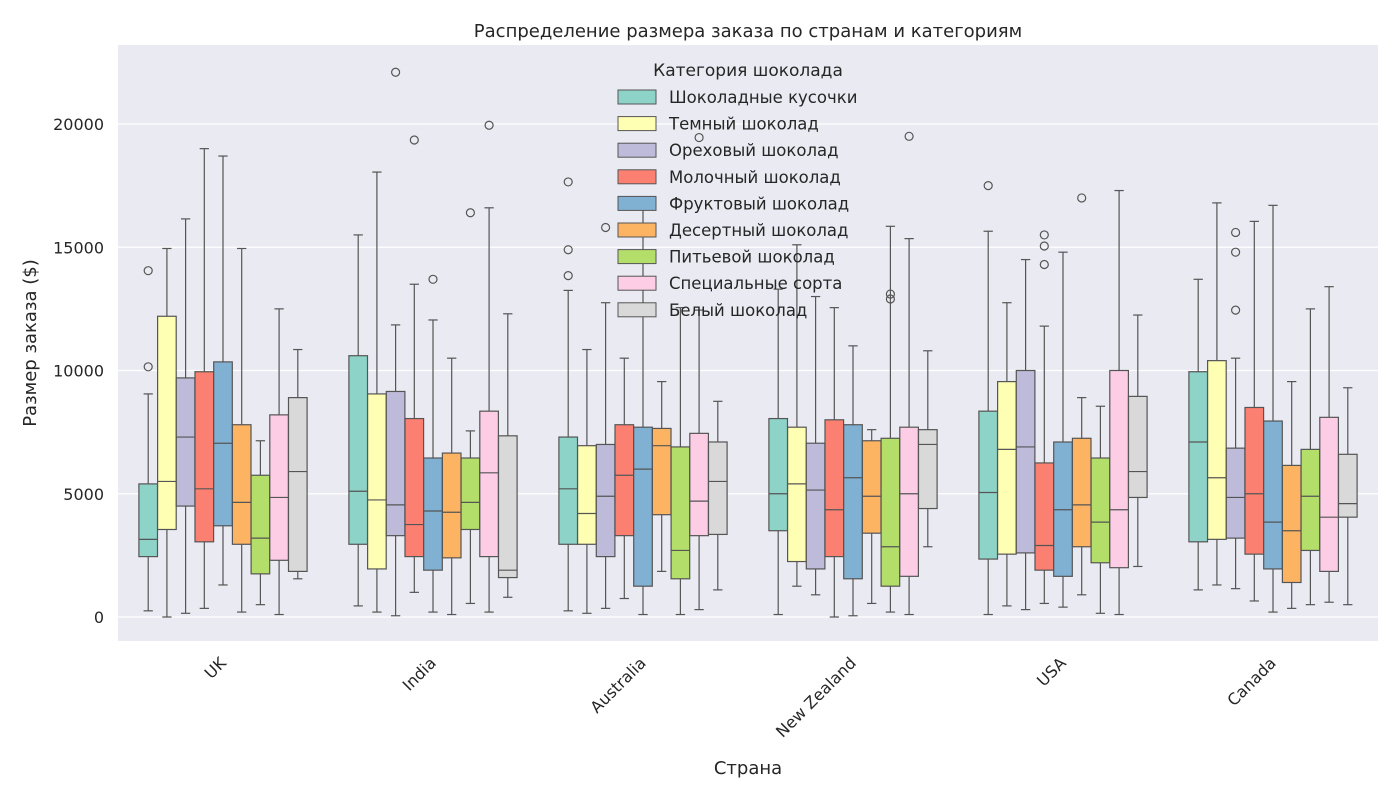 Image resolution: width=1400 pixels, height=800 pixels. What do you see at coordinates (755, 177) in the screenshot?
I see `legend-label: Молочный шоколад` at bounding box center [755, 177].